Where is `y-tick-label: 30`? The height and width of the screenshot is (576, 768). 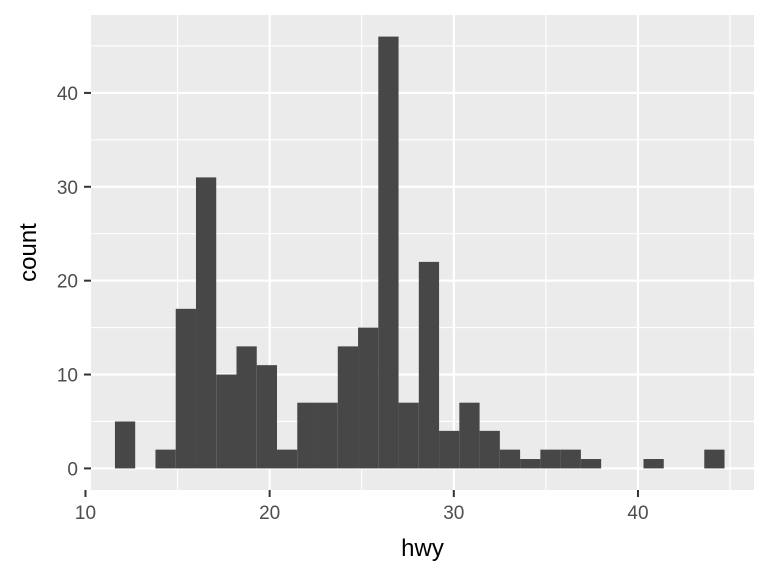 y-tick-label: 30 is located at coordinates (67, 188).